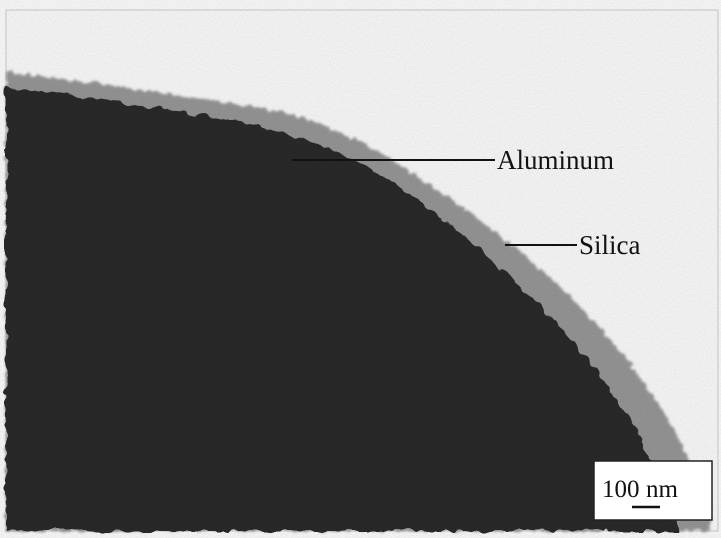 The height and width of the screenshot is (538, 721). I want to click on silica-label: Silica, so click(610, 245).